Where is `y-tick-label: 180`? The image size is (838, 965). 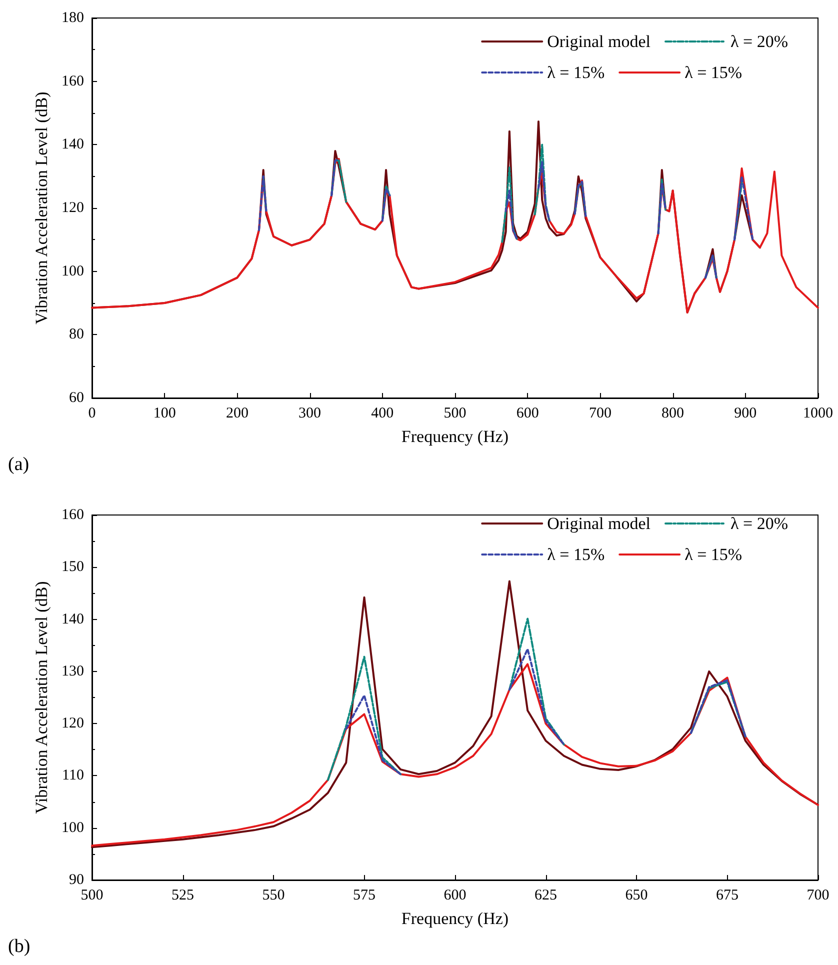 y-tick-label: 180 is located at coordinates (73, 18).